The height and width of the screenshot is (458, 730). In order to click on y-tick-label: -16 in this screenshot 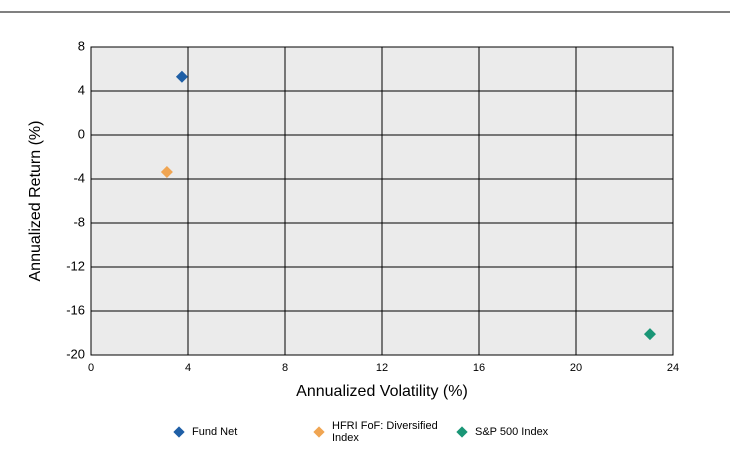, I will do `click(75, 309)`.